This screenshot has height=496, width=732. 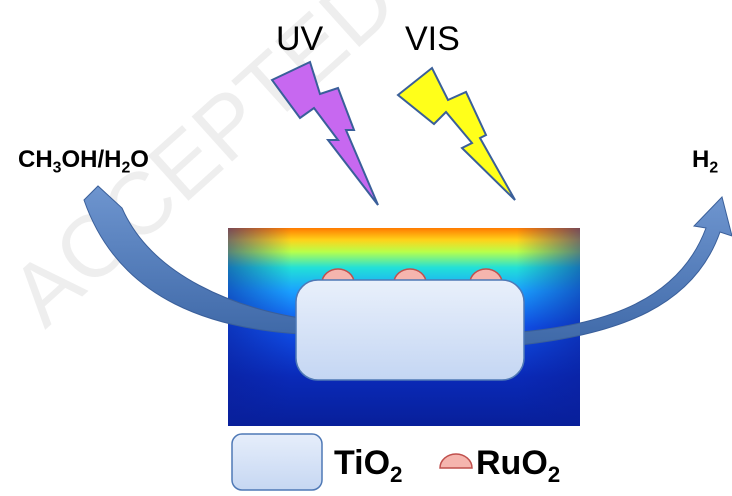 What do you see at coordinates (625, 271) in the screenshot?
I see `product-arrow` at bounding box center [625, 271].